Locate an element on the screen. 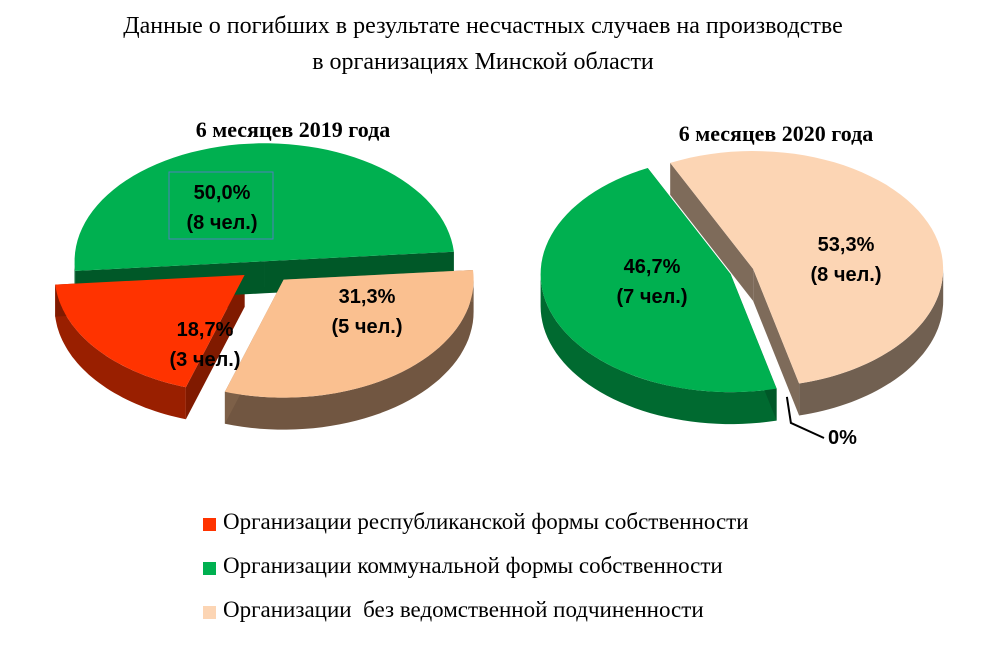 The width and height of the screenshot is (1004, 650). pie-2019-count-independent: (5 чел.) is located at coordinates (367, 327).